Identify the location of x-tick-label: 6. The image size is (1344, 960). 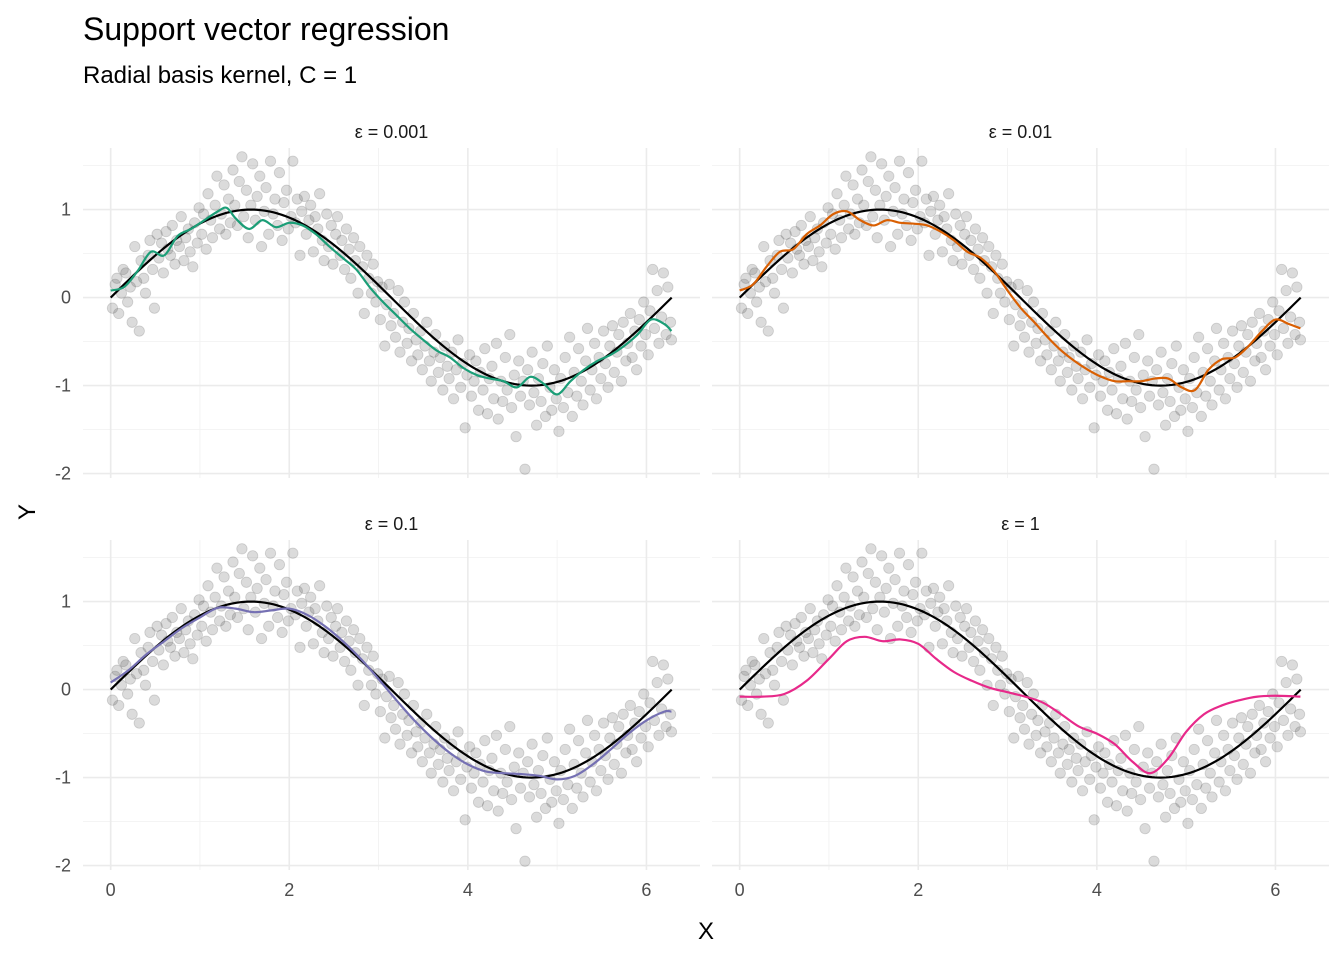
(646, 890).